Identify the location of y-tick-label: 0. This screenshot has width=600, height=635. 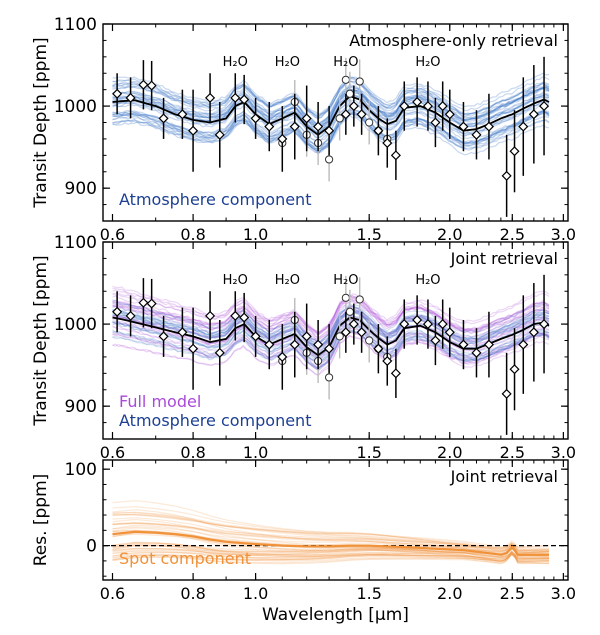
(91, 547).